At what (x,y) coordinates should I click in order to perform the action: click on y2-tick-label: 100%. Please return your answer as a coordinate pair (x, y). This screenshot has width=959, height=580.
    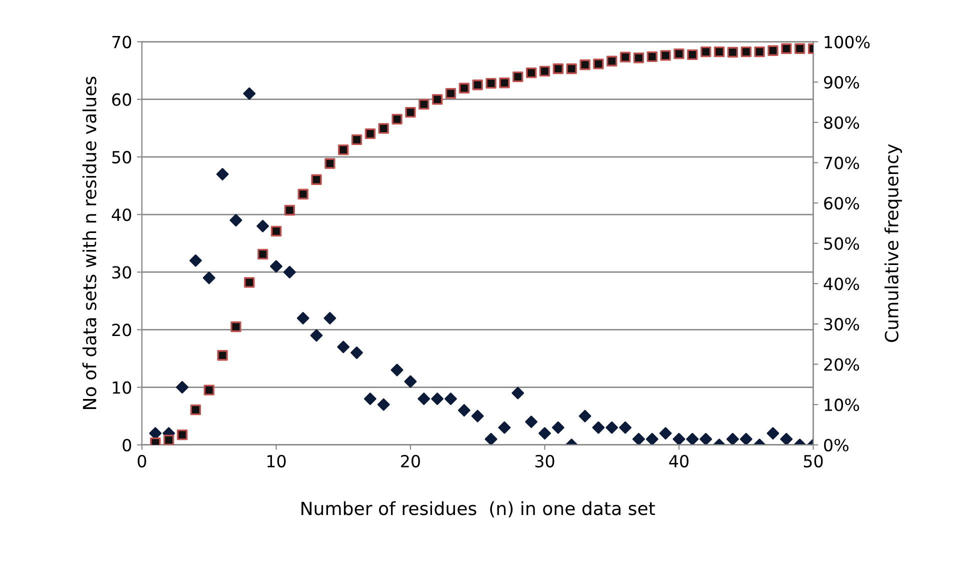
    Looking at the image, I should click on (847, 42).